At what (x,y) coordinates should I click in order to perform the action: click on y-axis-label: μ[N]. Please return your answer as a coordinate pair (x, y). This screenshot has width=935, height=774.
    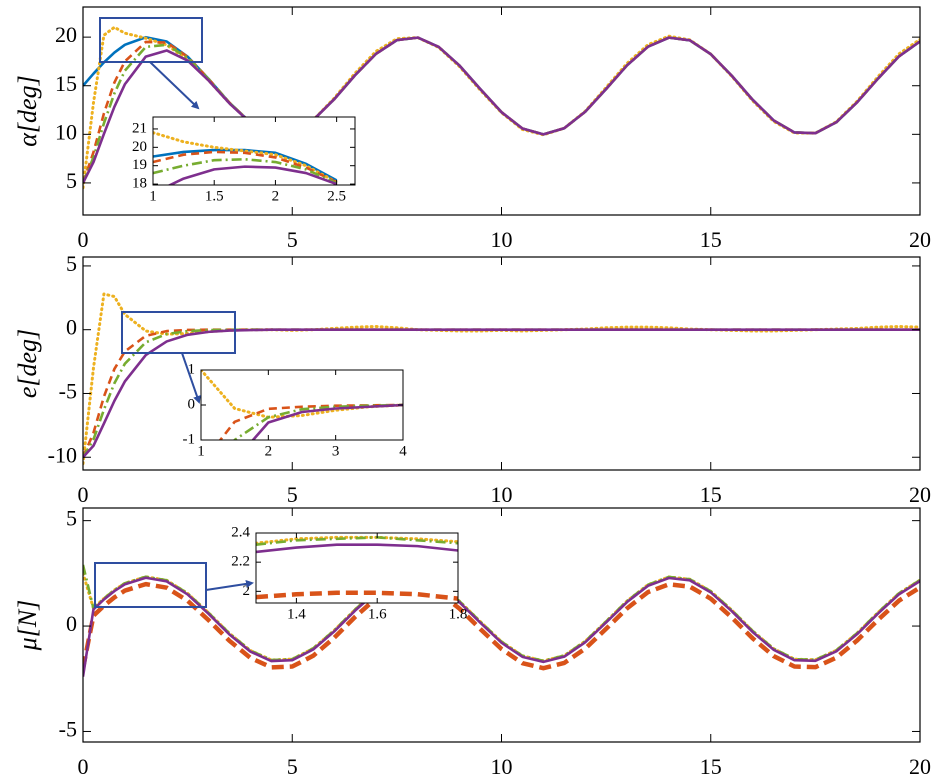
    Looking at the image, I should click on (27, 626).